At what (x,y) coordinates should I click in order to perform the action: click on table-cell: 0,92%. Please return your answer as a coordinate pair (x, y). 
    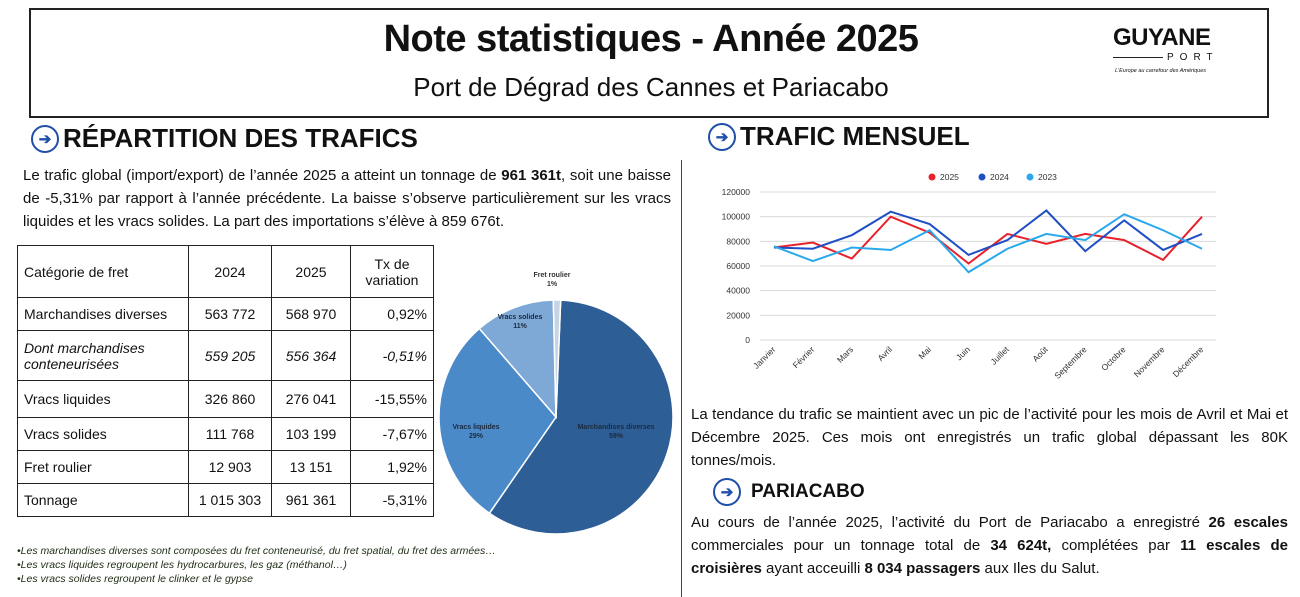
    Looking at the image, I should click on (392, 314).